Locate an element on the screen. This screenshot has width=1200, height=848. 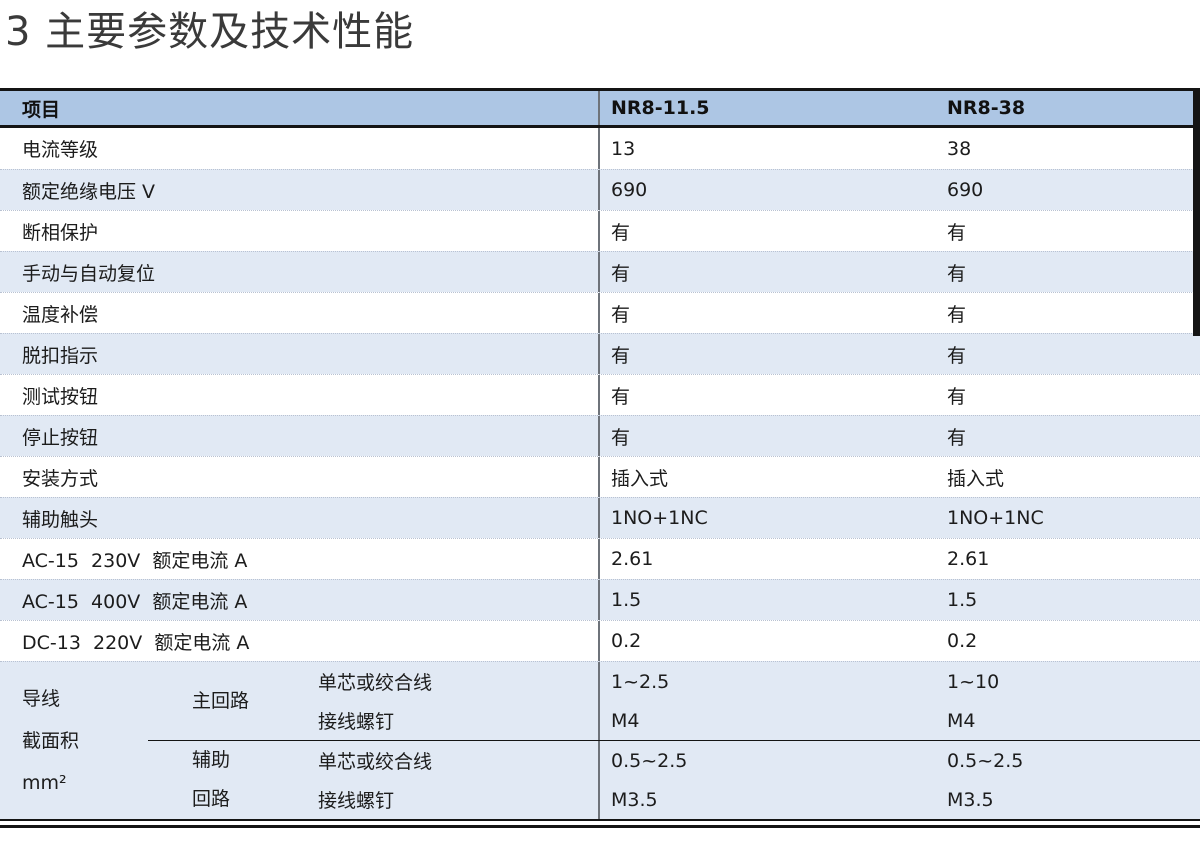
row-value-nr8-38: M4 is located at coordinates (961, 720).